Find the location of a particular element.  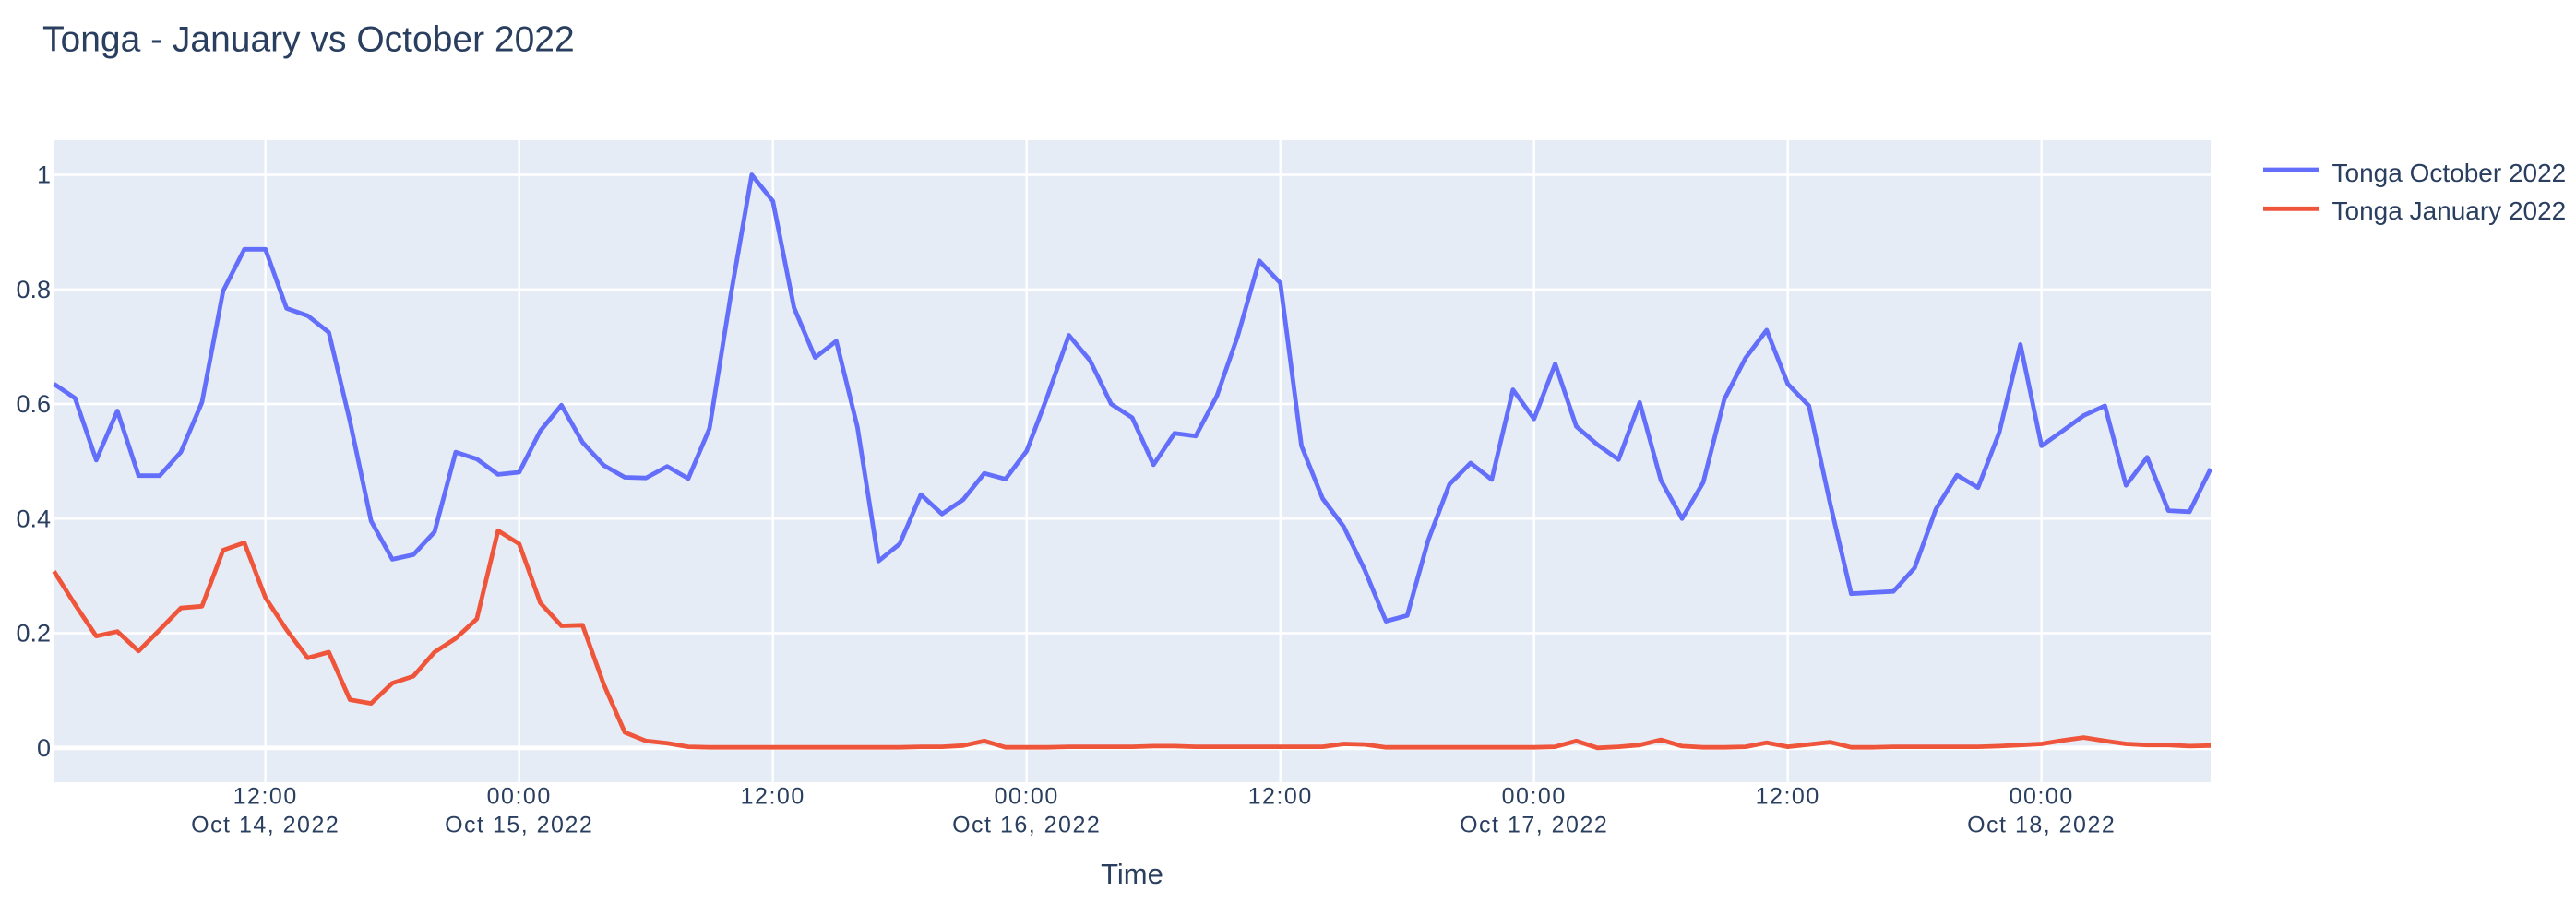

svg-text: 0 is located at coordinates (44, 748).